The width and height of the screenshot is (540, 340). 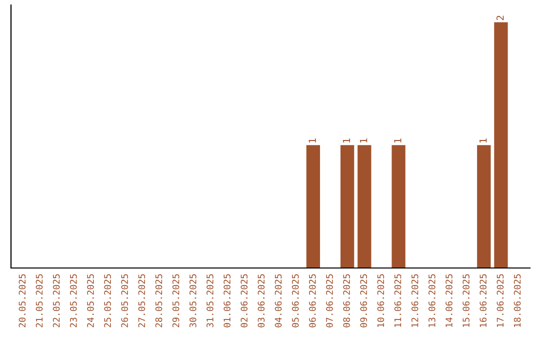 I want to click on x-tick-label: 15.06.2025, so click(x=466, y=300).